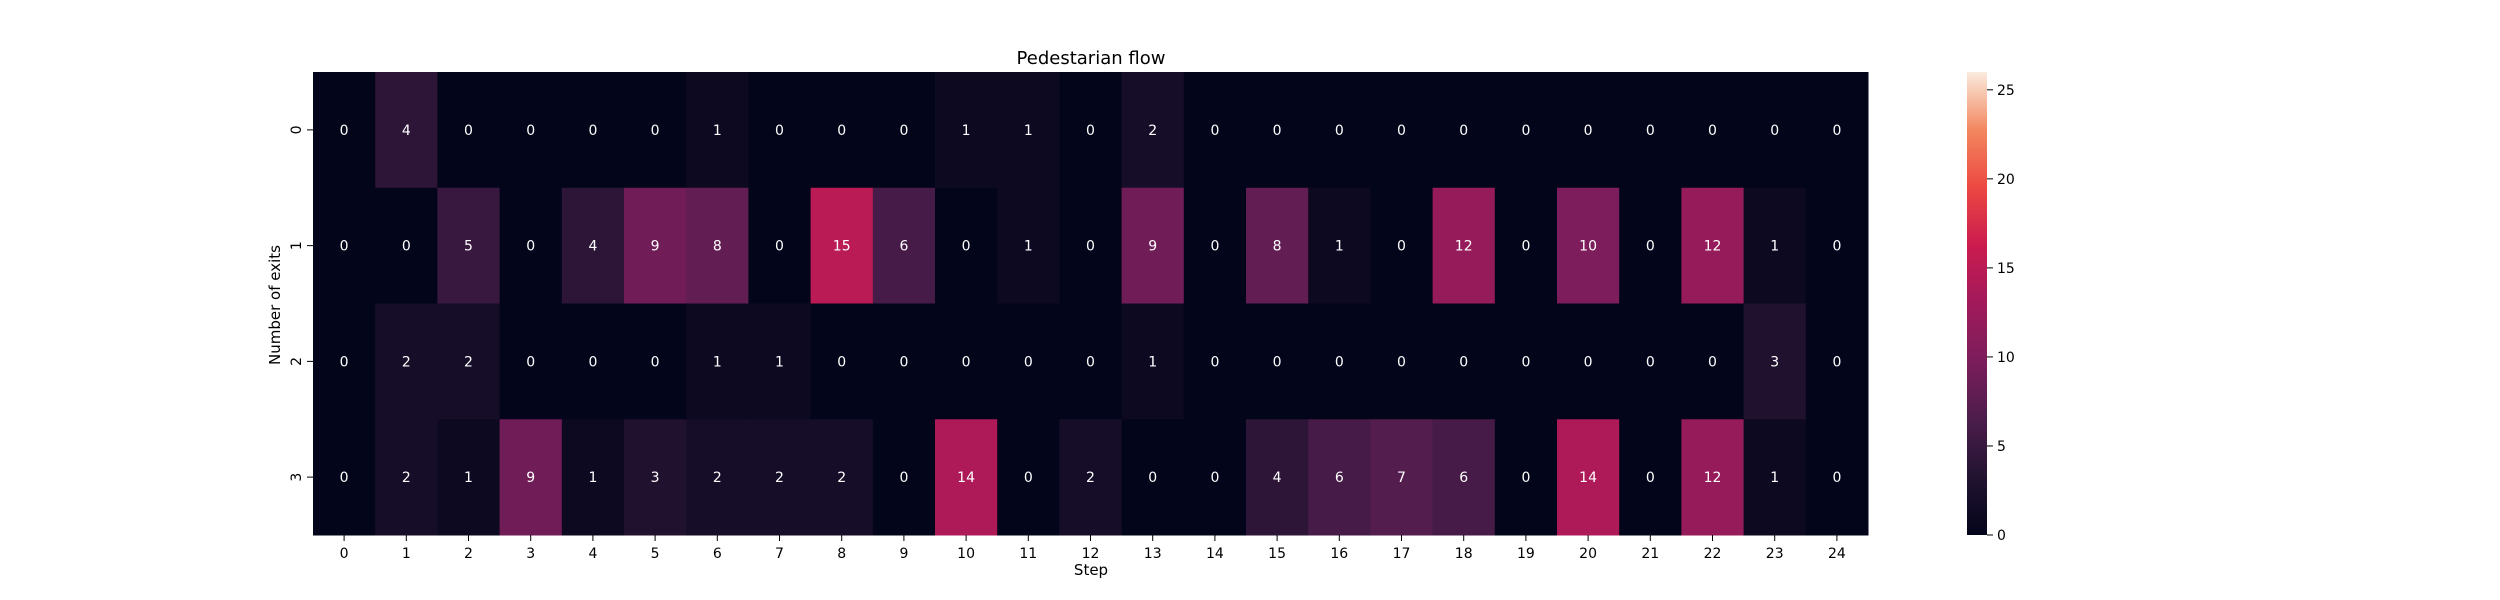  What do you see at coordinates (1464, 554) in the screenshot?
I see `x-tick-label: 18` at bounding box center [1464, 554].